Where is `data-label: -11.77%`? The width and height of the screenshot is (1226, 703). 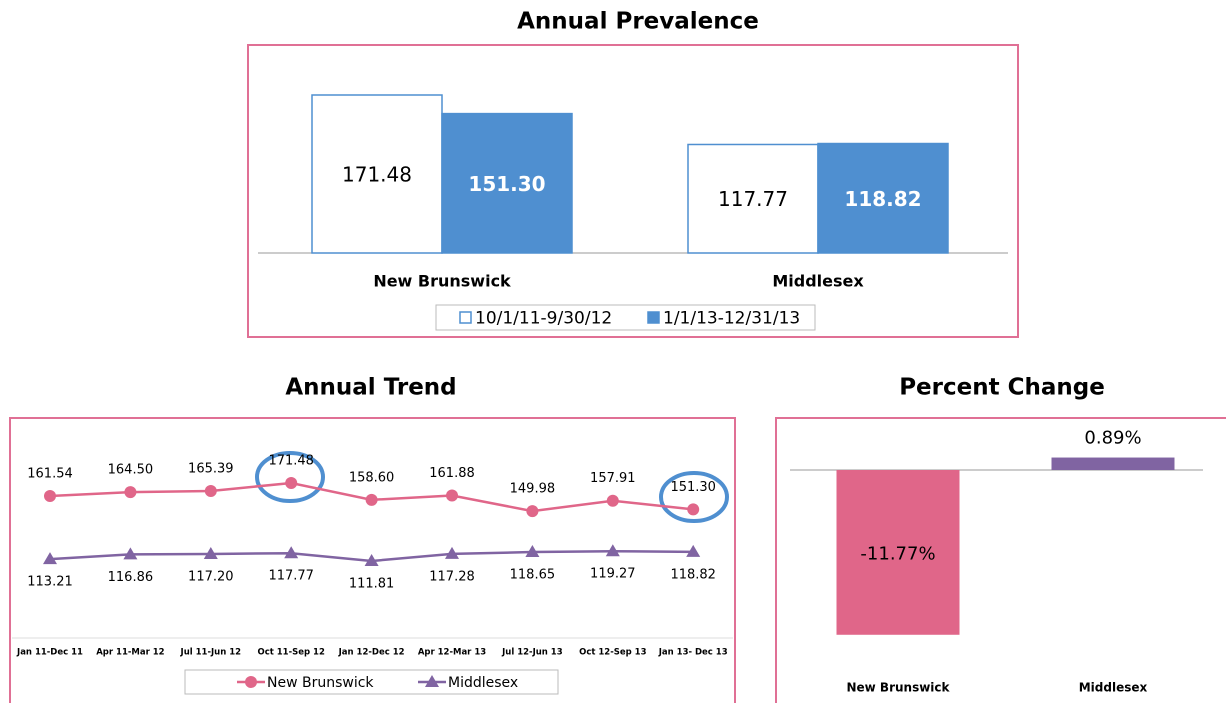 data-label: -11.77% is located at coordinates (897, 553).